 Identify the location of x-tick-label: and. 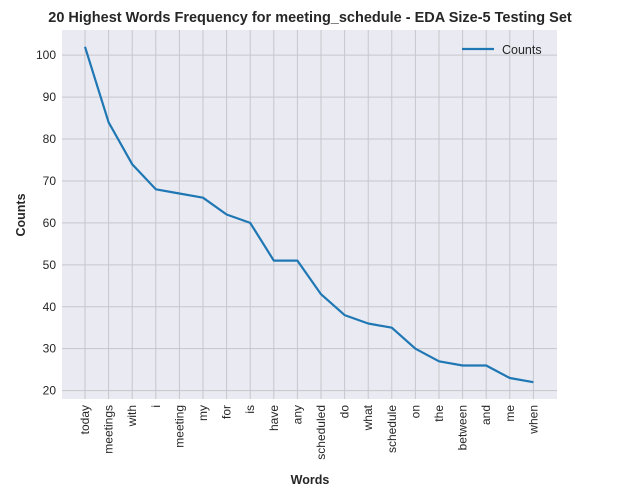
(486, 415).